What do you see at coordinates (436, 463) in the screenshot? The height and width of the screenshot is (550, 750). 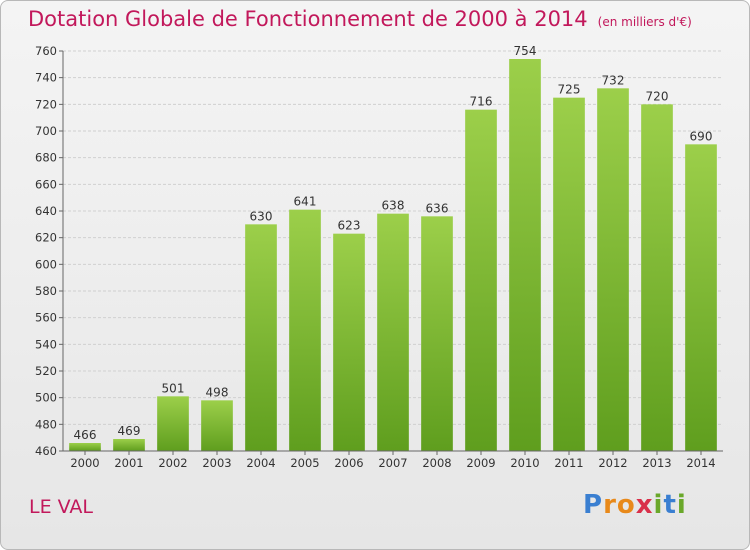 I see `x-tick-label-2008: 2008` at bounding box center [436, 463].